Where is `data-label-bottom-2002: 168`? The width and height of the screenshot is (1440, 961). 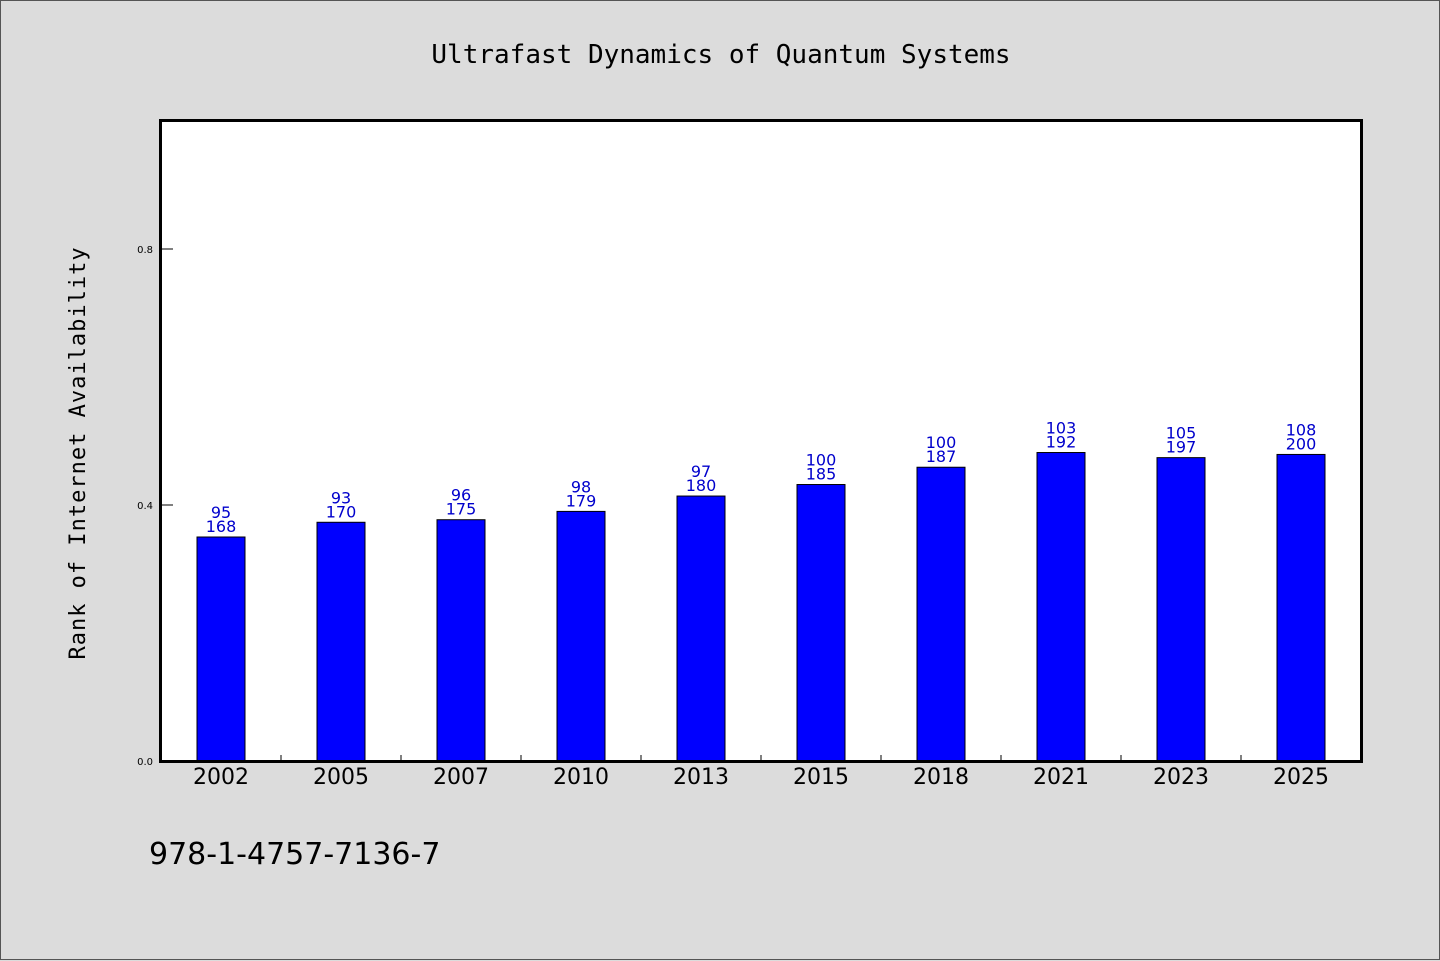 data-label-bottom-2002: 168 is located at coordinates (221, 526).